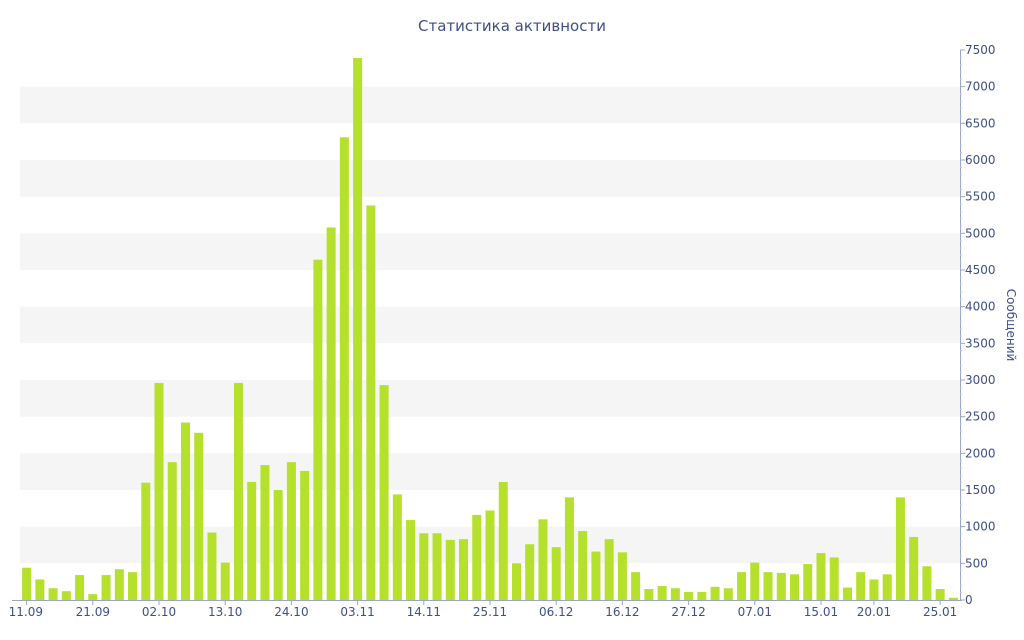 The width and height of the screenshot is (1024, 640). I want to click on x-tick-label: 11.09, so click(26, 612).